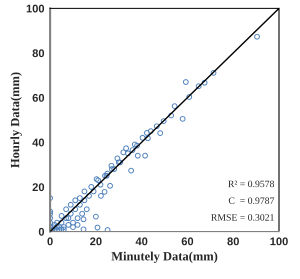  I want to click on annotation: R² = 0.9578, so click(251, 184).